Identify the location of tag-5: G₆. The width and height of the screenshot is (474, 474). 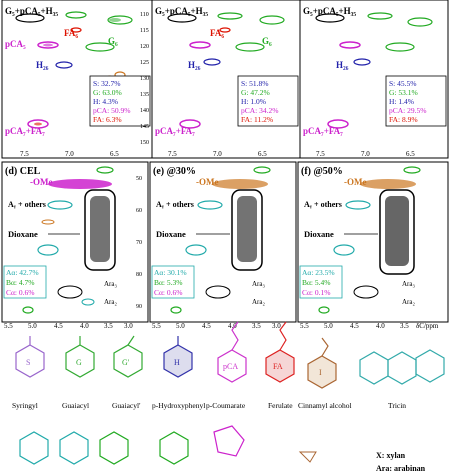
(267, 41).